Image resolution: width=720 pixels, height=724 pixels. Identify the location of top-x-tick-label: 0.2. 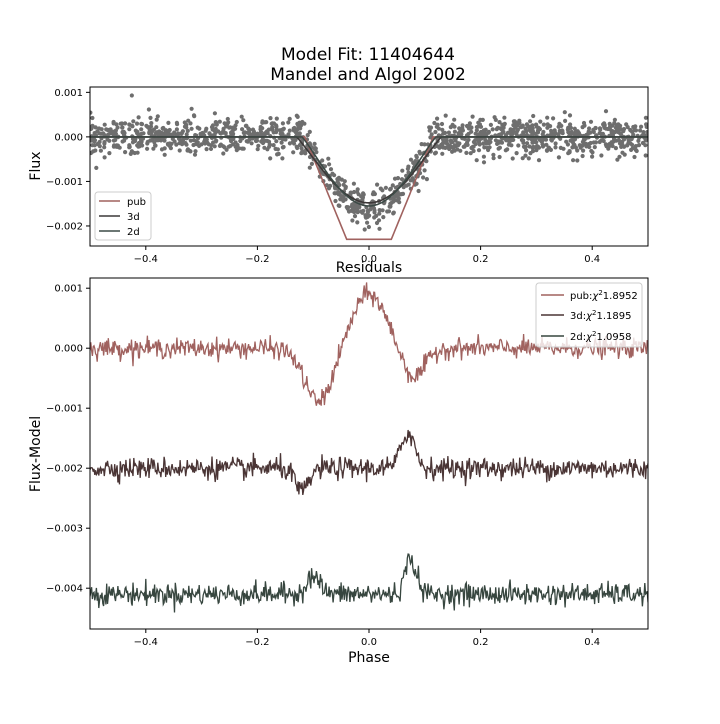
(481, 259).